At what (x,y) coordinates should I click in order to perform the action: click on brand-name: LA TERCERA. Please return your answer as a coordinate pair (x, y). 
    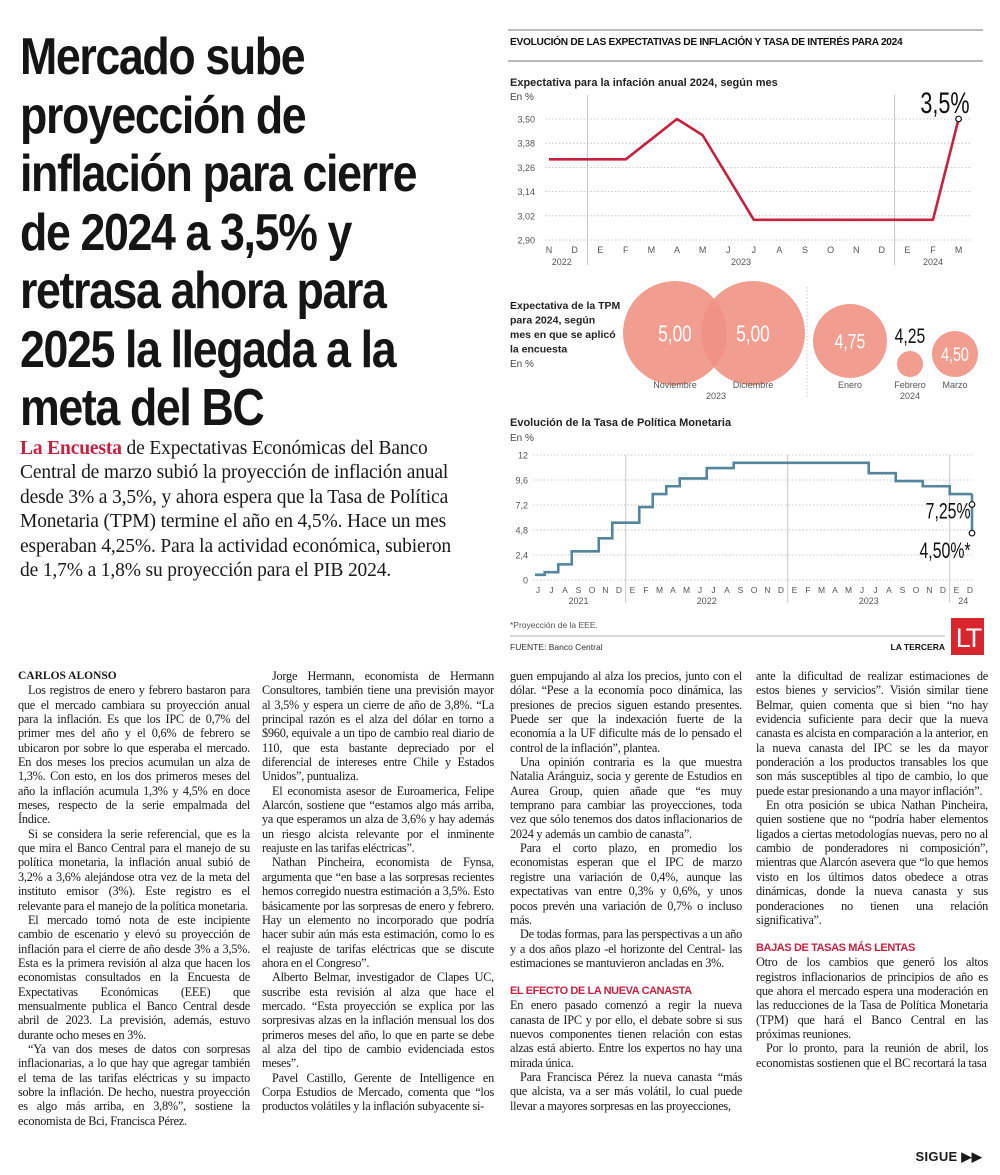
    Looking at the image, I should click on (918, 647).